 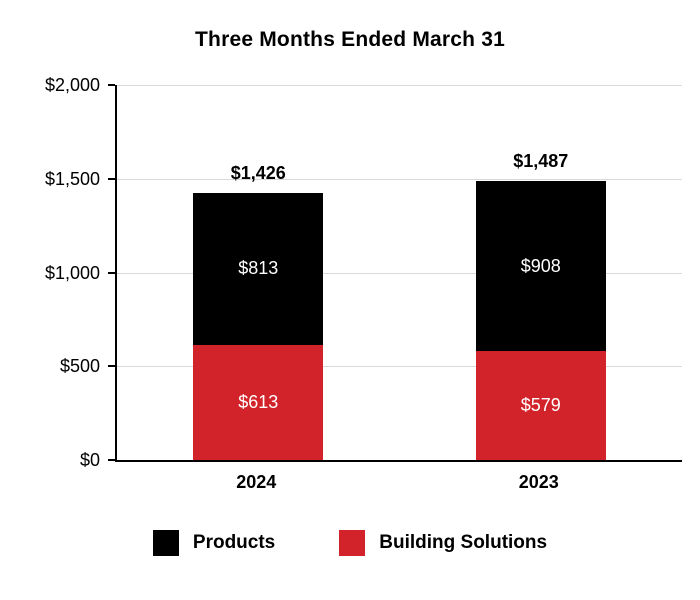 I want to click on segment-building-solutions-2023: $579, so click(x=540, y=405).